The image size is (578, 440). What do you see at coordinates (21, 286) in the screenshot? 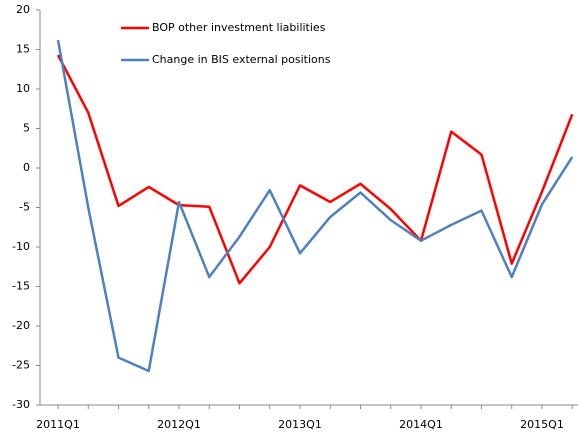
I see `y-tick-label: -15` at bounding box center [21, 286].